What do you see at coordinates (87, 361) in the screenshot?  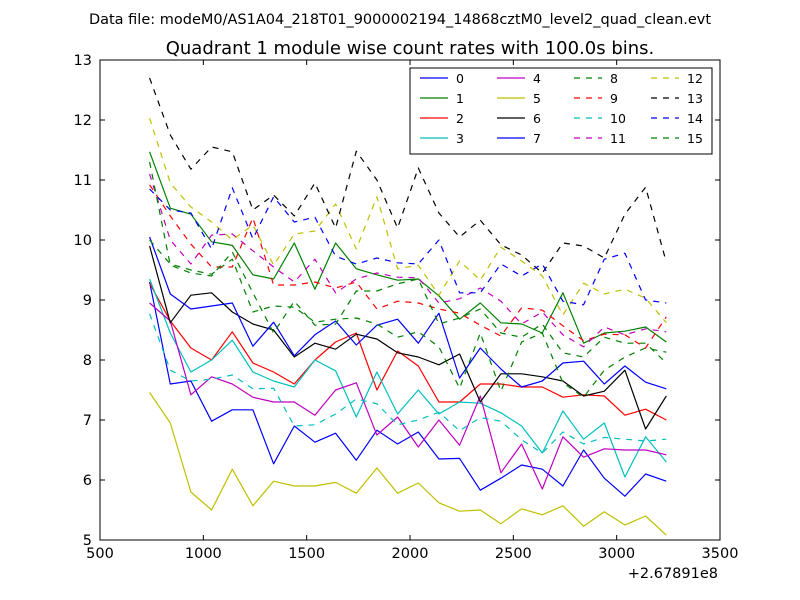 I see `y-tick-label: 8` at bounding box center [87, 361].